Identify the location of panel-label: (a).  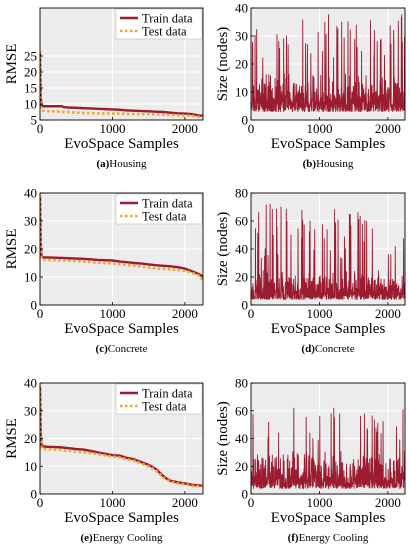
(102, 164).